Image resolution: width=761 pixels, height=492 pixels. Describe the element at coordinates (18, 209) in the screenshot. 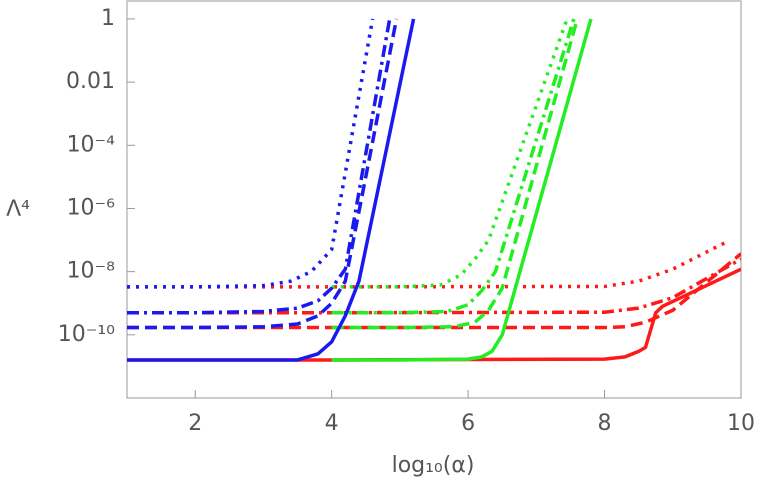

I see `y-axis-label: Λ⁴` at that location.